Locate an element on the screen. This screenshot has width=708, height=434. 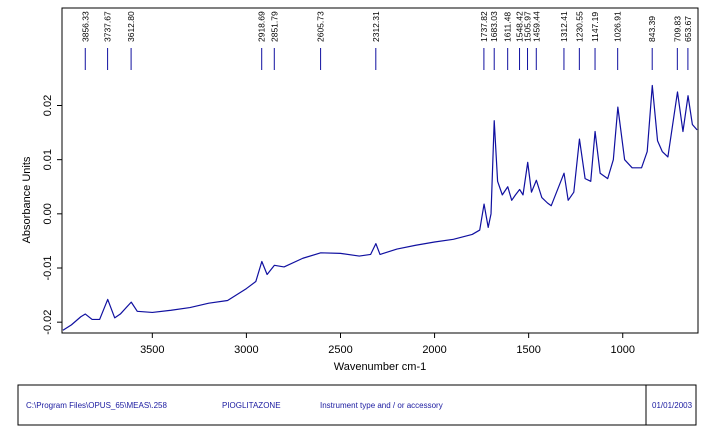
x-tick-label: 3500 is located at coordinates (152, 350).